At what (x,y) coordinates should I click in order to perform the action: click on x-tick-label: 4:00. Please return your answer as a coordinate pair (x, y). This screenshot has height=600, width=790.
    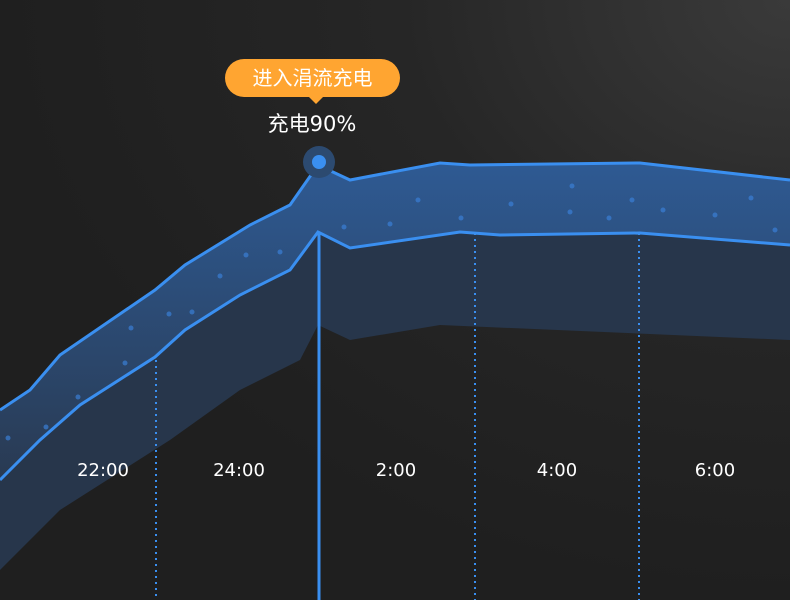
    Looking at the image, I should click on (557, 470).